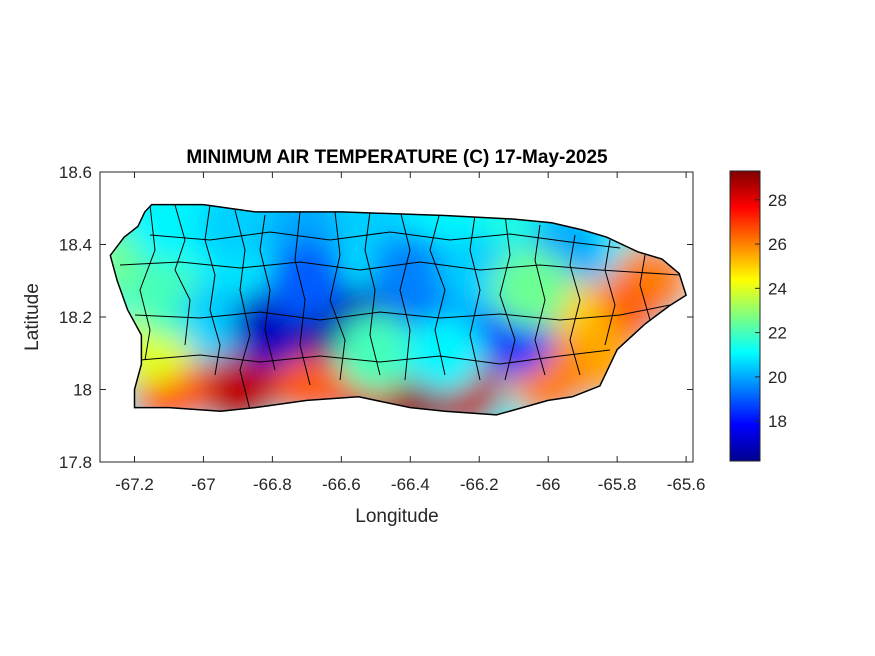 The width and height of the screenshot is (875, 656). I want to click on colorbar-tick-label: 28, so click(777, 200).